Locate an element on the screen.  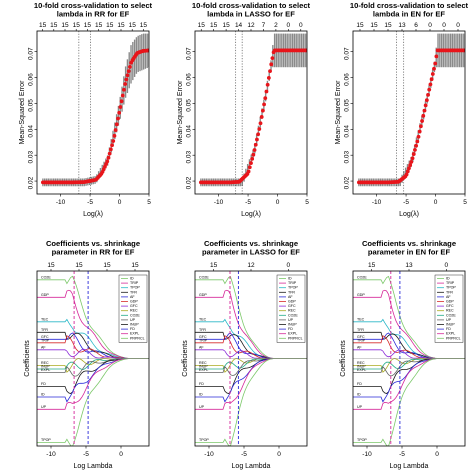
series-label: REC is located at coordinates (45, 363).